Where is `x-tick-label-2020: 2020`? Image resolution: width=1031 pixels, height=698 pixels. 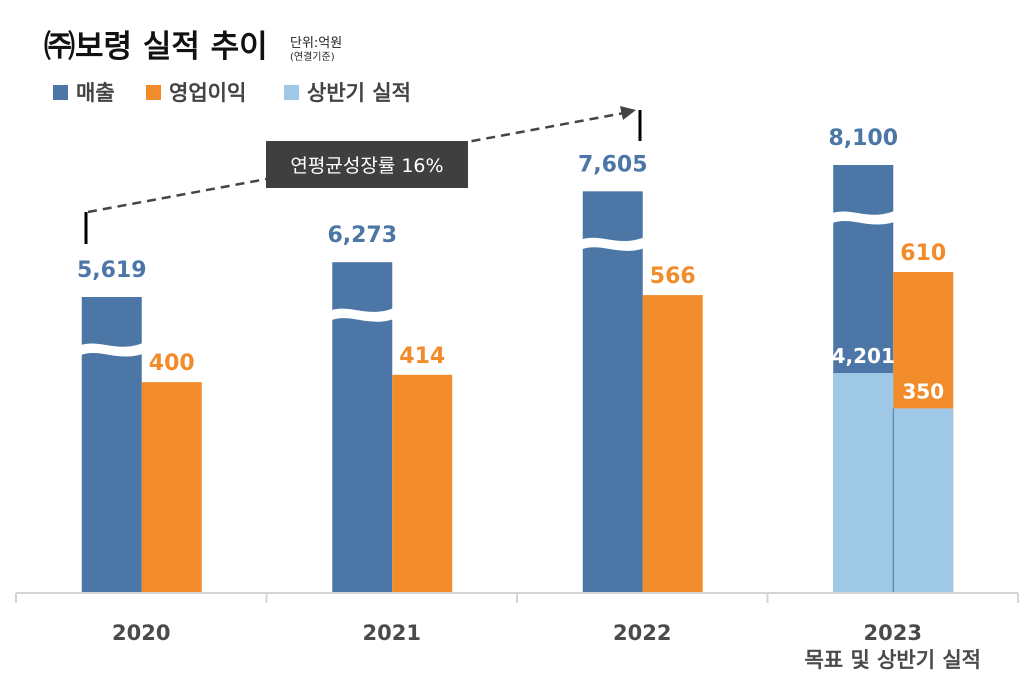
x-tick-label-2020: 2020 is located at coordinates (141, 633).